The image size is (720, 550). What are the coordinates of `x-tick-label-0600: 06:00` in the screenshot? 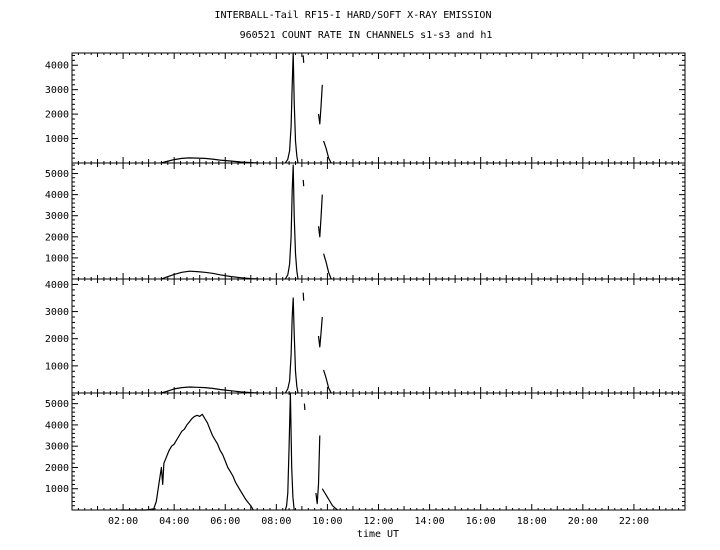 It's located at (225, 521).